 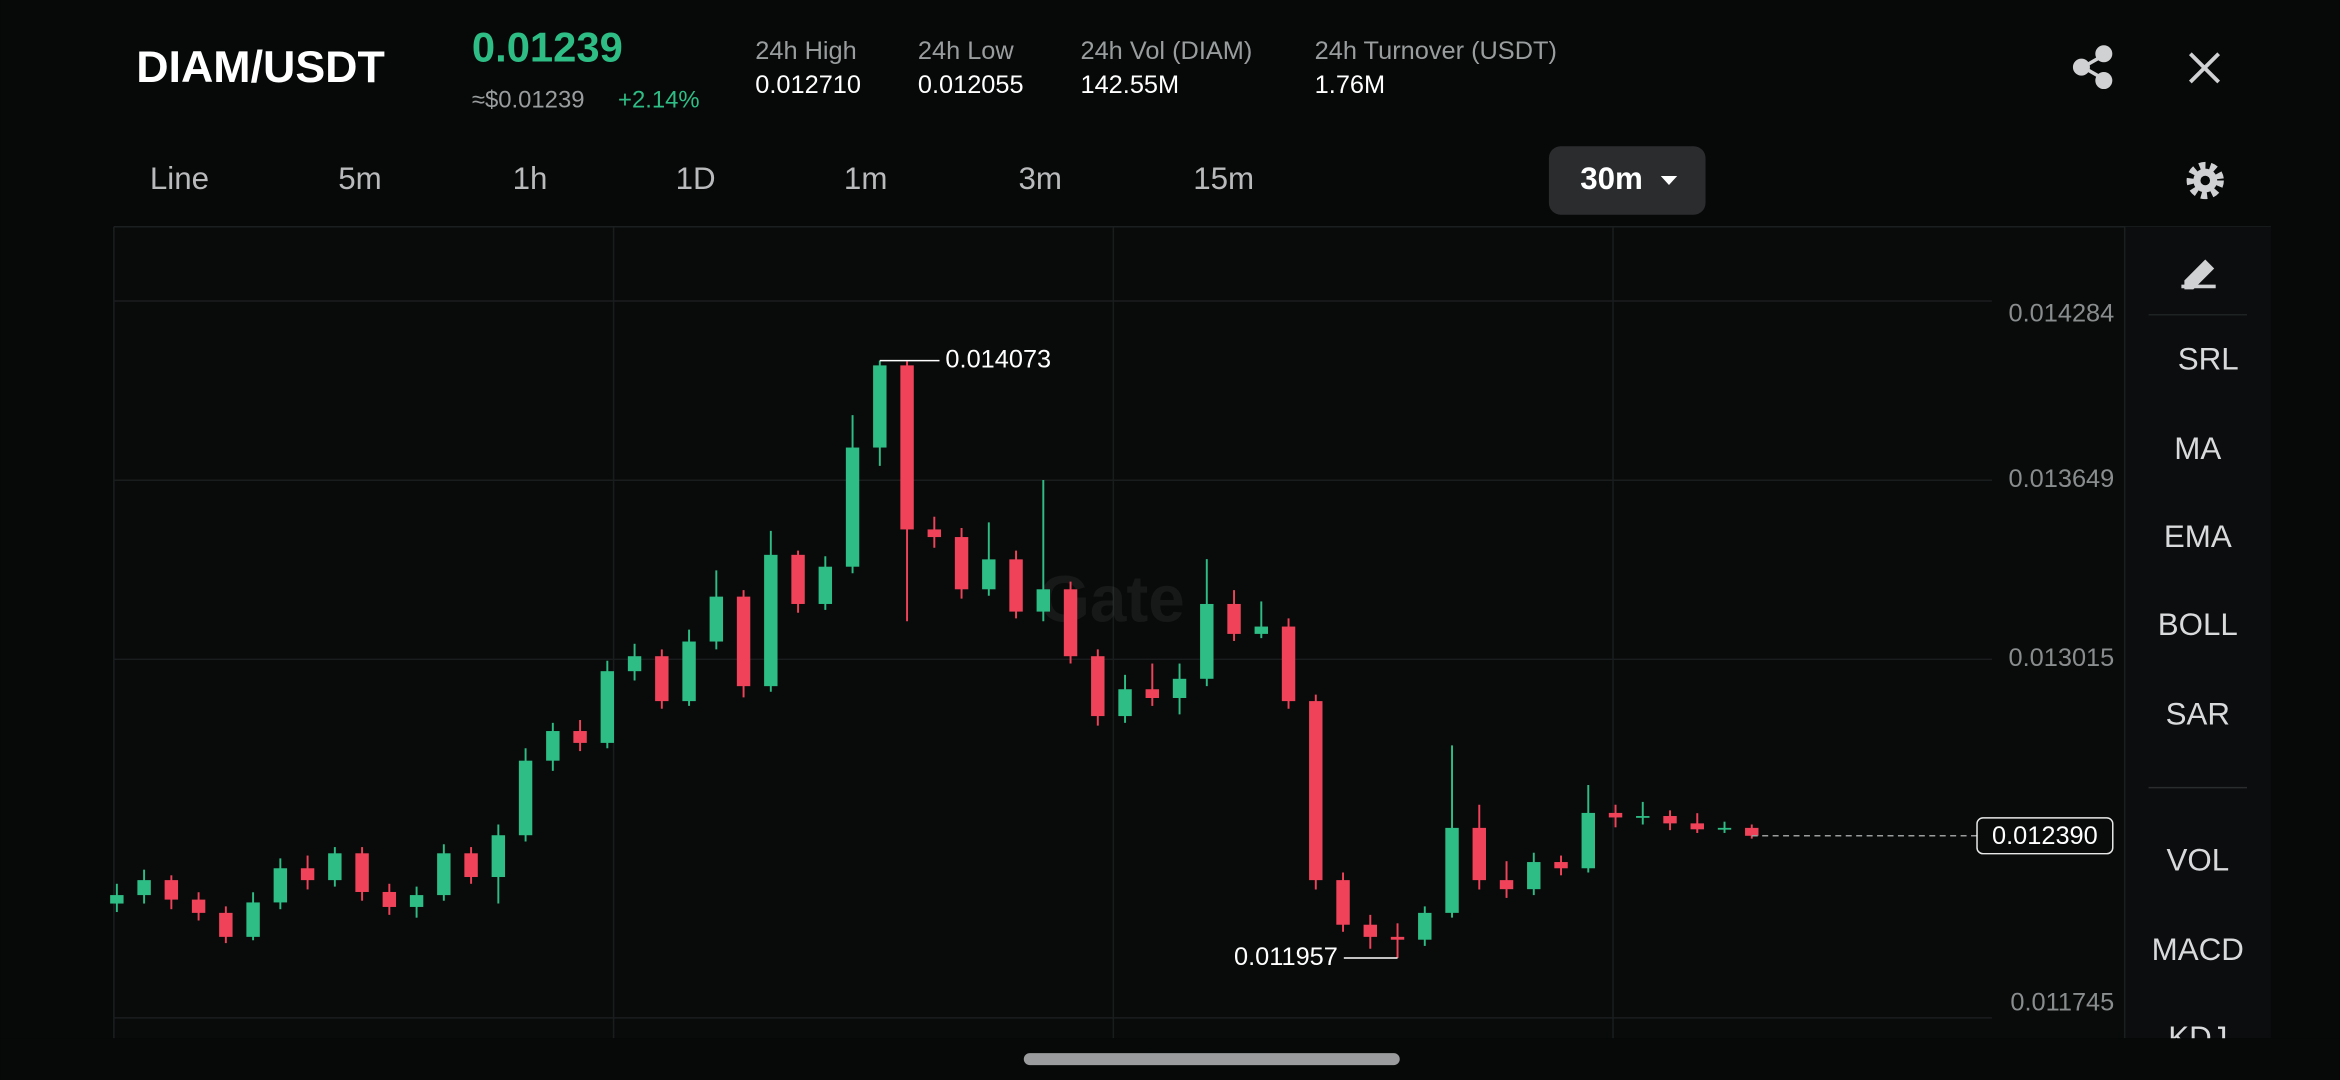 What do you see at coordinates (1436, 51) in the screenshot?
I see `stat-label: 24h Turnover (USDT)` at bounding box center [1436, 51].